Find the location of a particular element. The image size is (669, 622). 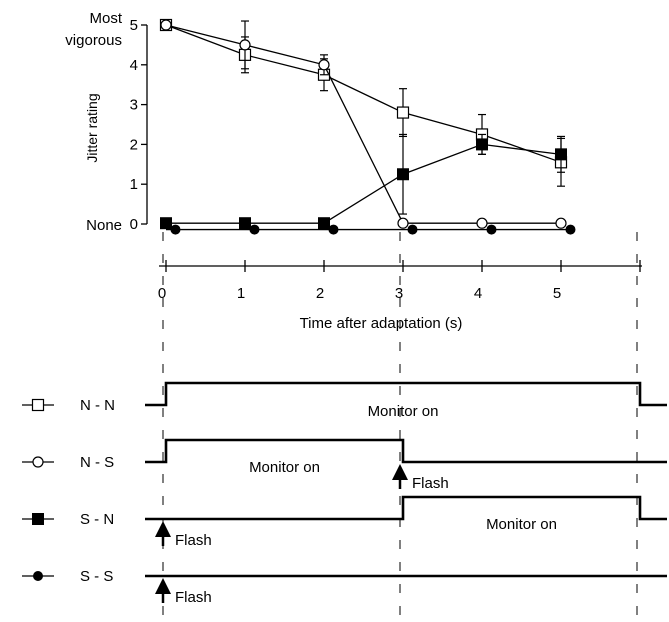

y-tick-label: 3 is located at coordinates (134, 105).